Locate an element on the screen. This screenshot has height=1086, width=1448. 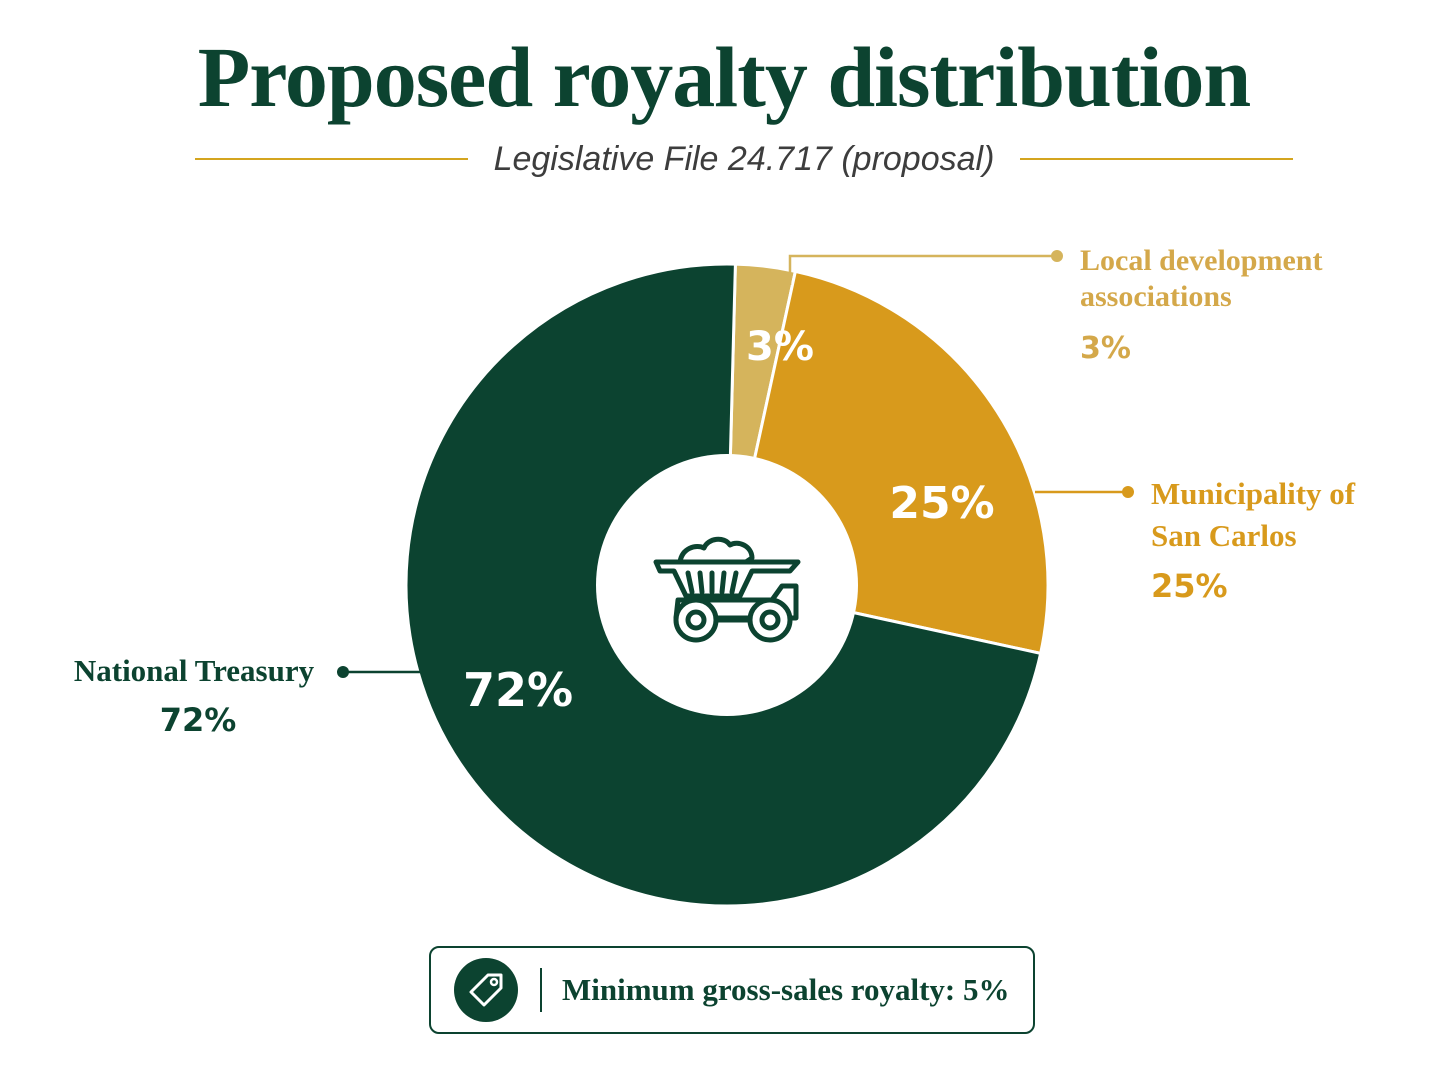
chart-subtitle: Legislative File 24.717 (proposal) is located at coordinates (744, 158).